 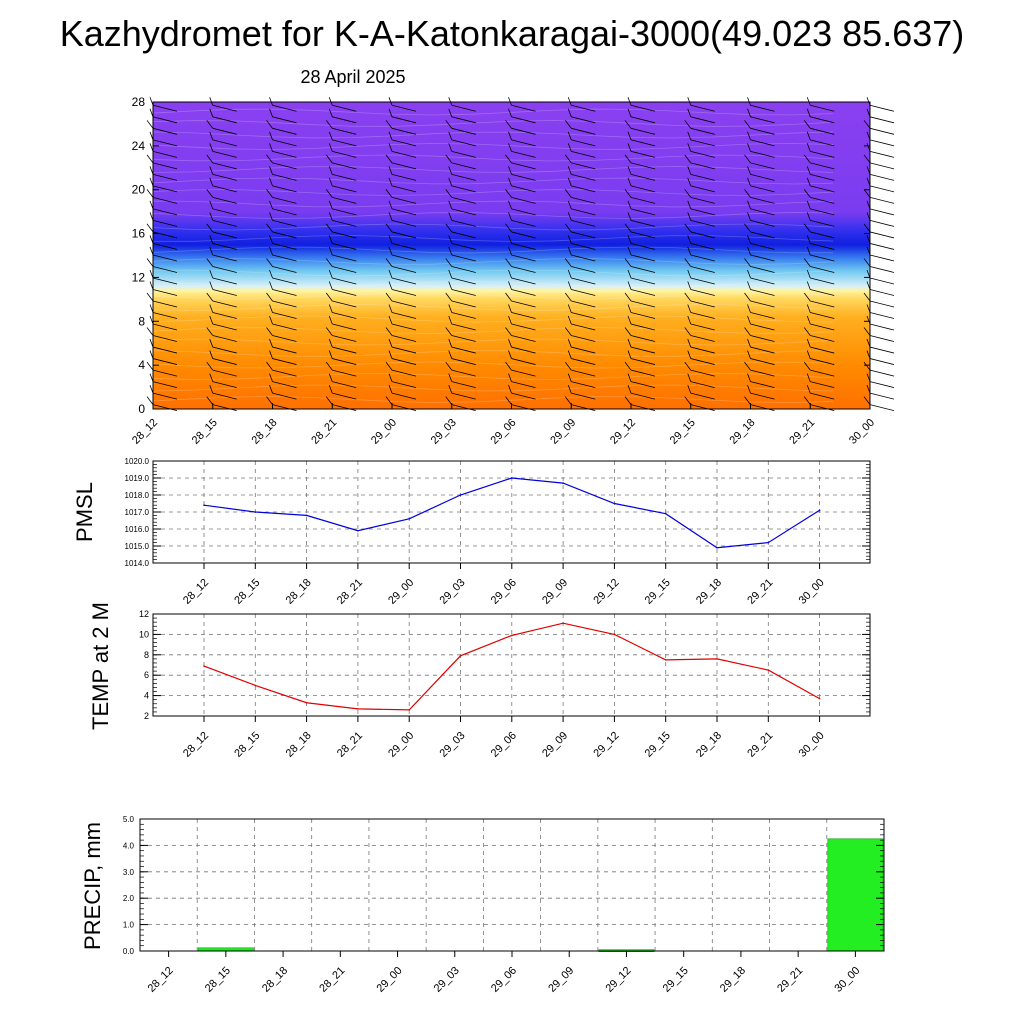 I want to click on cs-y-tick-label: 24, so click(x=139, y=146).